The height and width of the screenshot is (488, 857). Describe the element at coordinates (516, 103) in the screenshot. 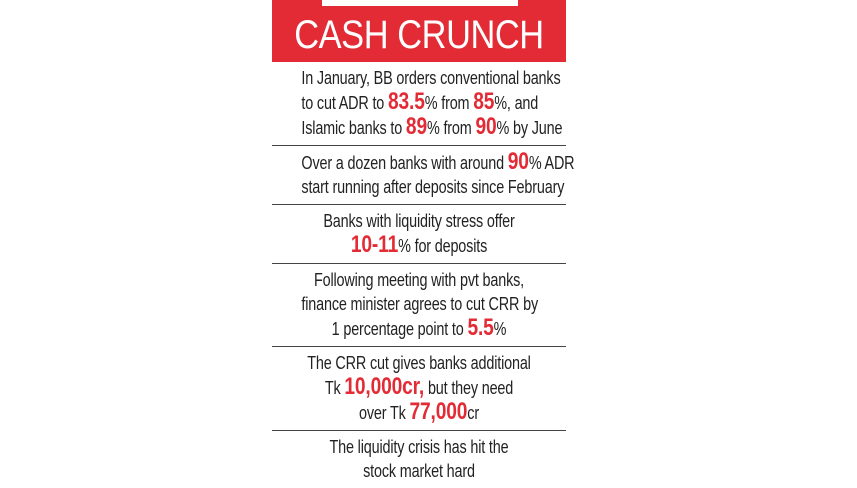

I see `fact-text: %, and` at that location.